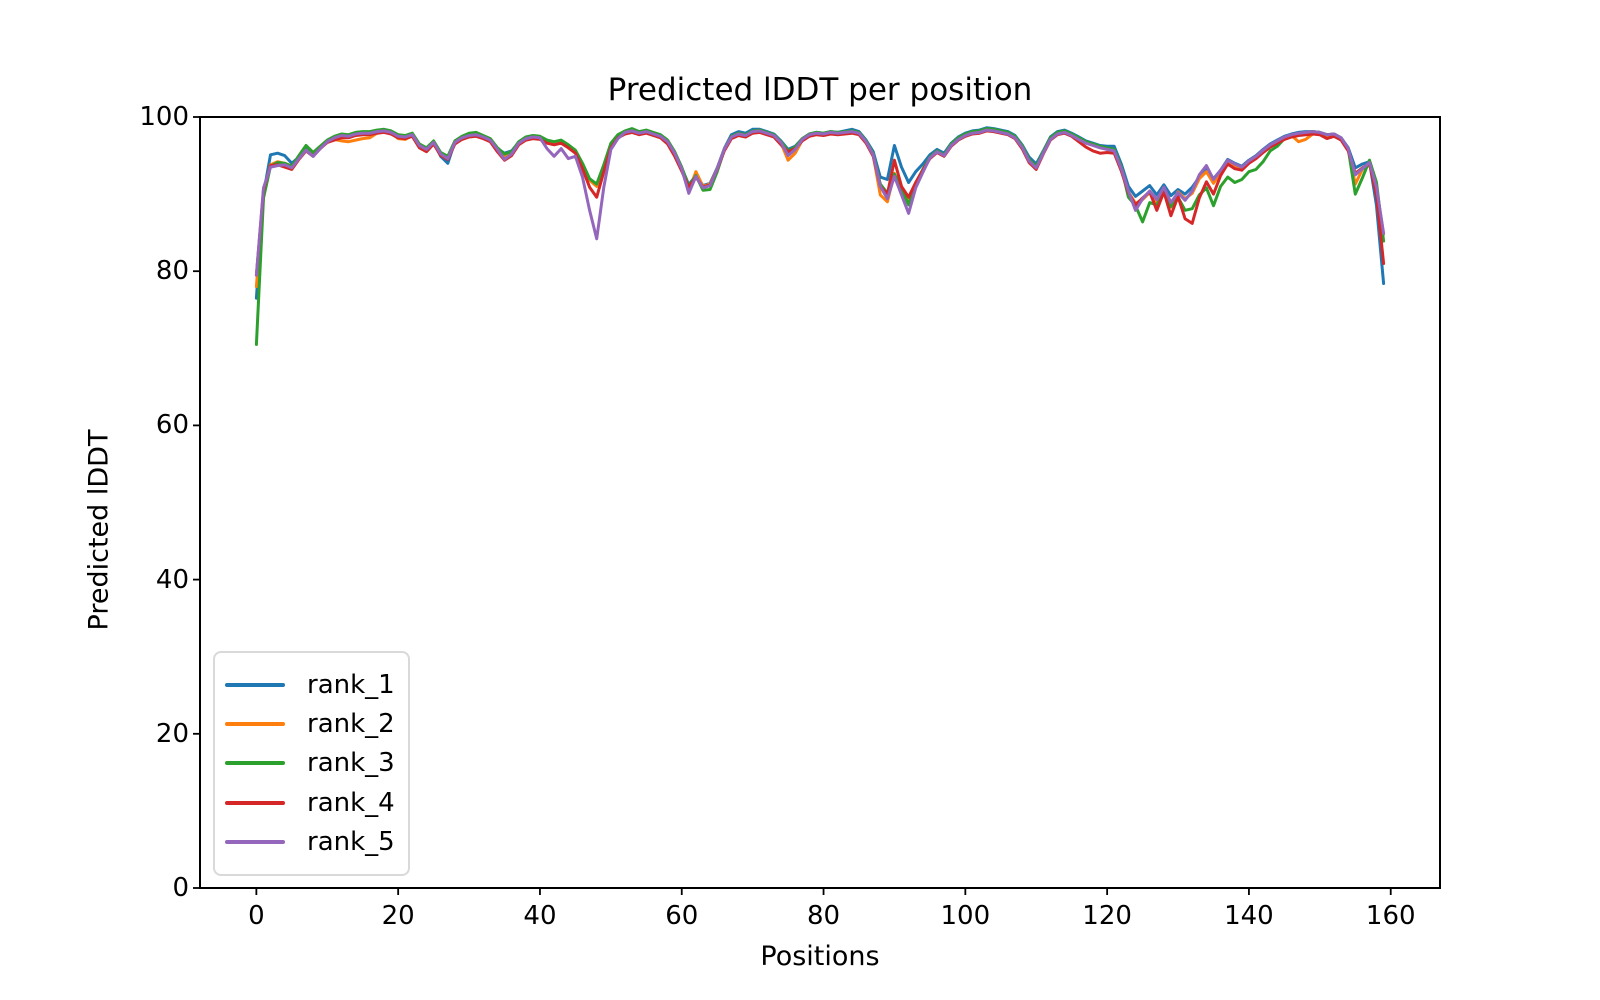  Describe the element at coordinates (682, 916) in the screenshot. I see `x-tick-label: 60` at that location.